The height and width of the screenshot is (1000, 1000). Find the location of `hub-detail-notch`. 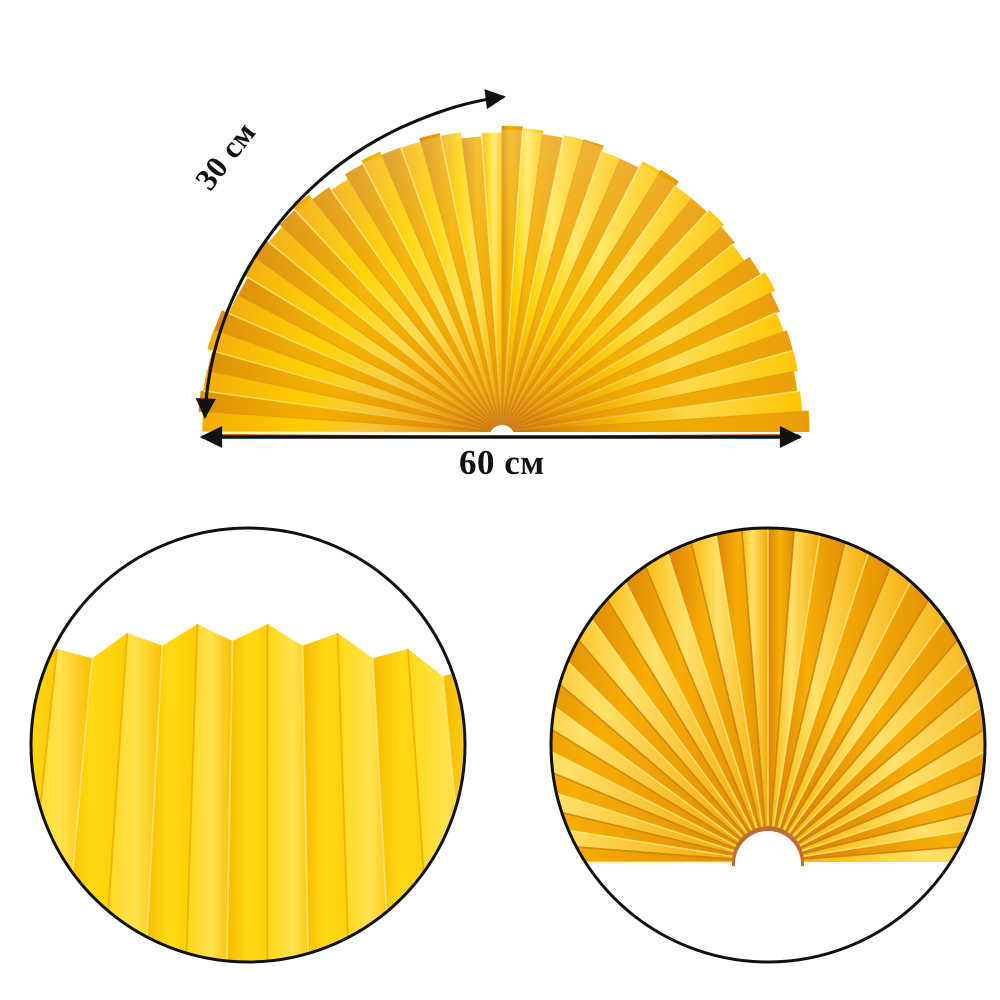

hub-detail-notch is located at coordinates (768, 896).